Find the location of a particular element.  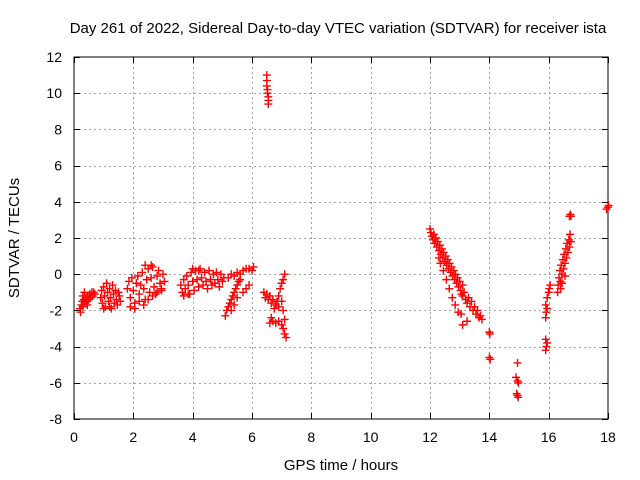

y-tick-label: 2 is located at coordinates (58, 238).